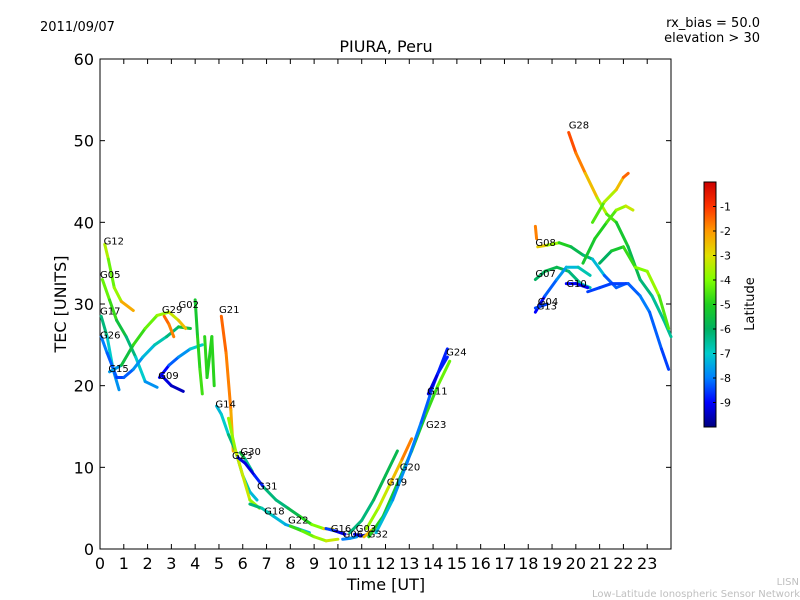 The width and height of the screenshot is (800, 600). I want to click on rx-bias-label: rx_bias = 50.0, so click(713, 23).